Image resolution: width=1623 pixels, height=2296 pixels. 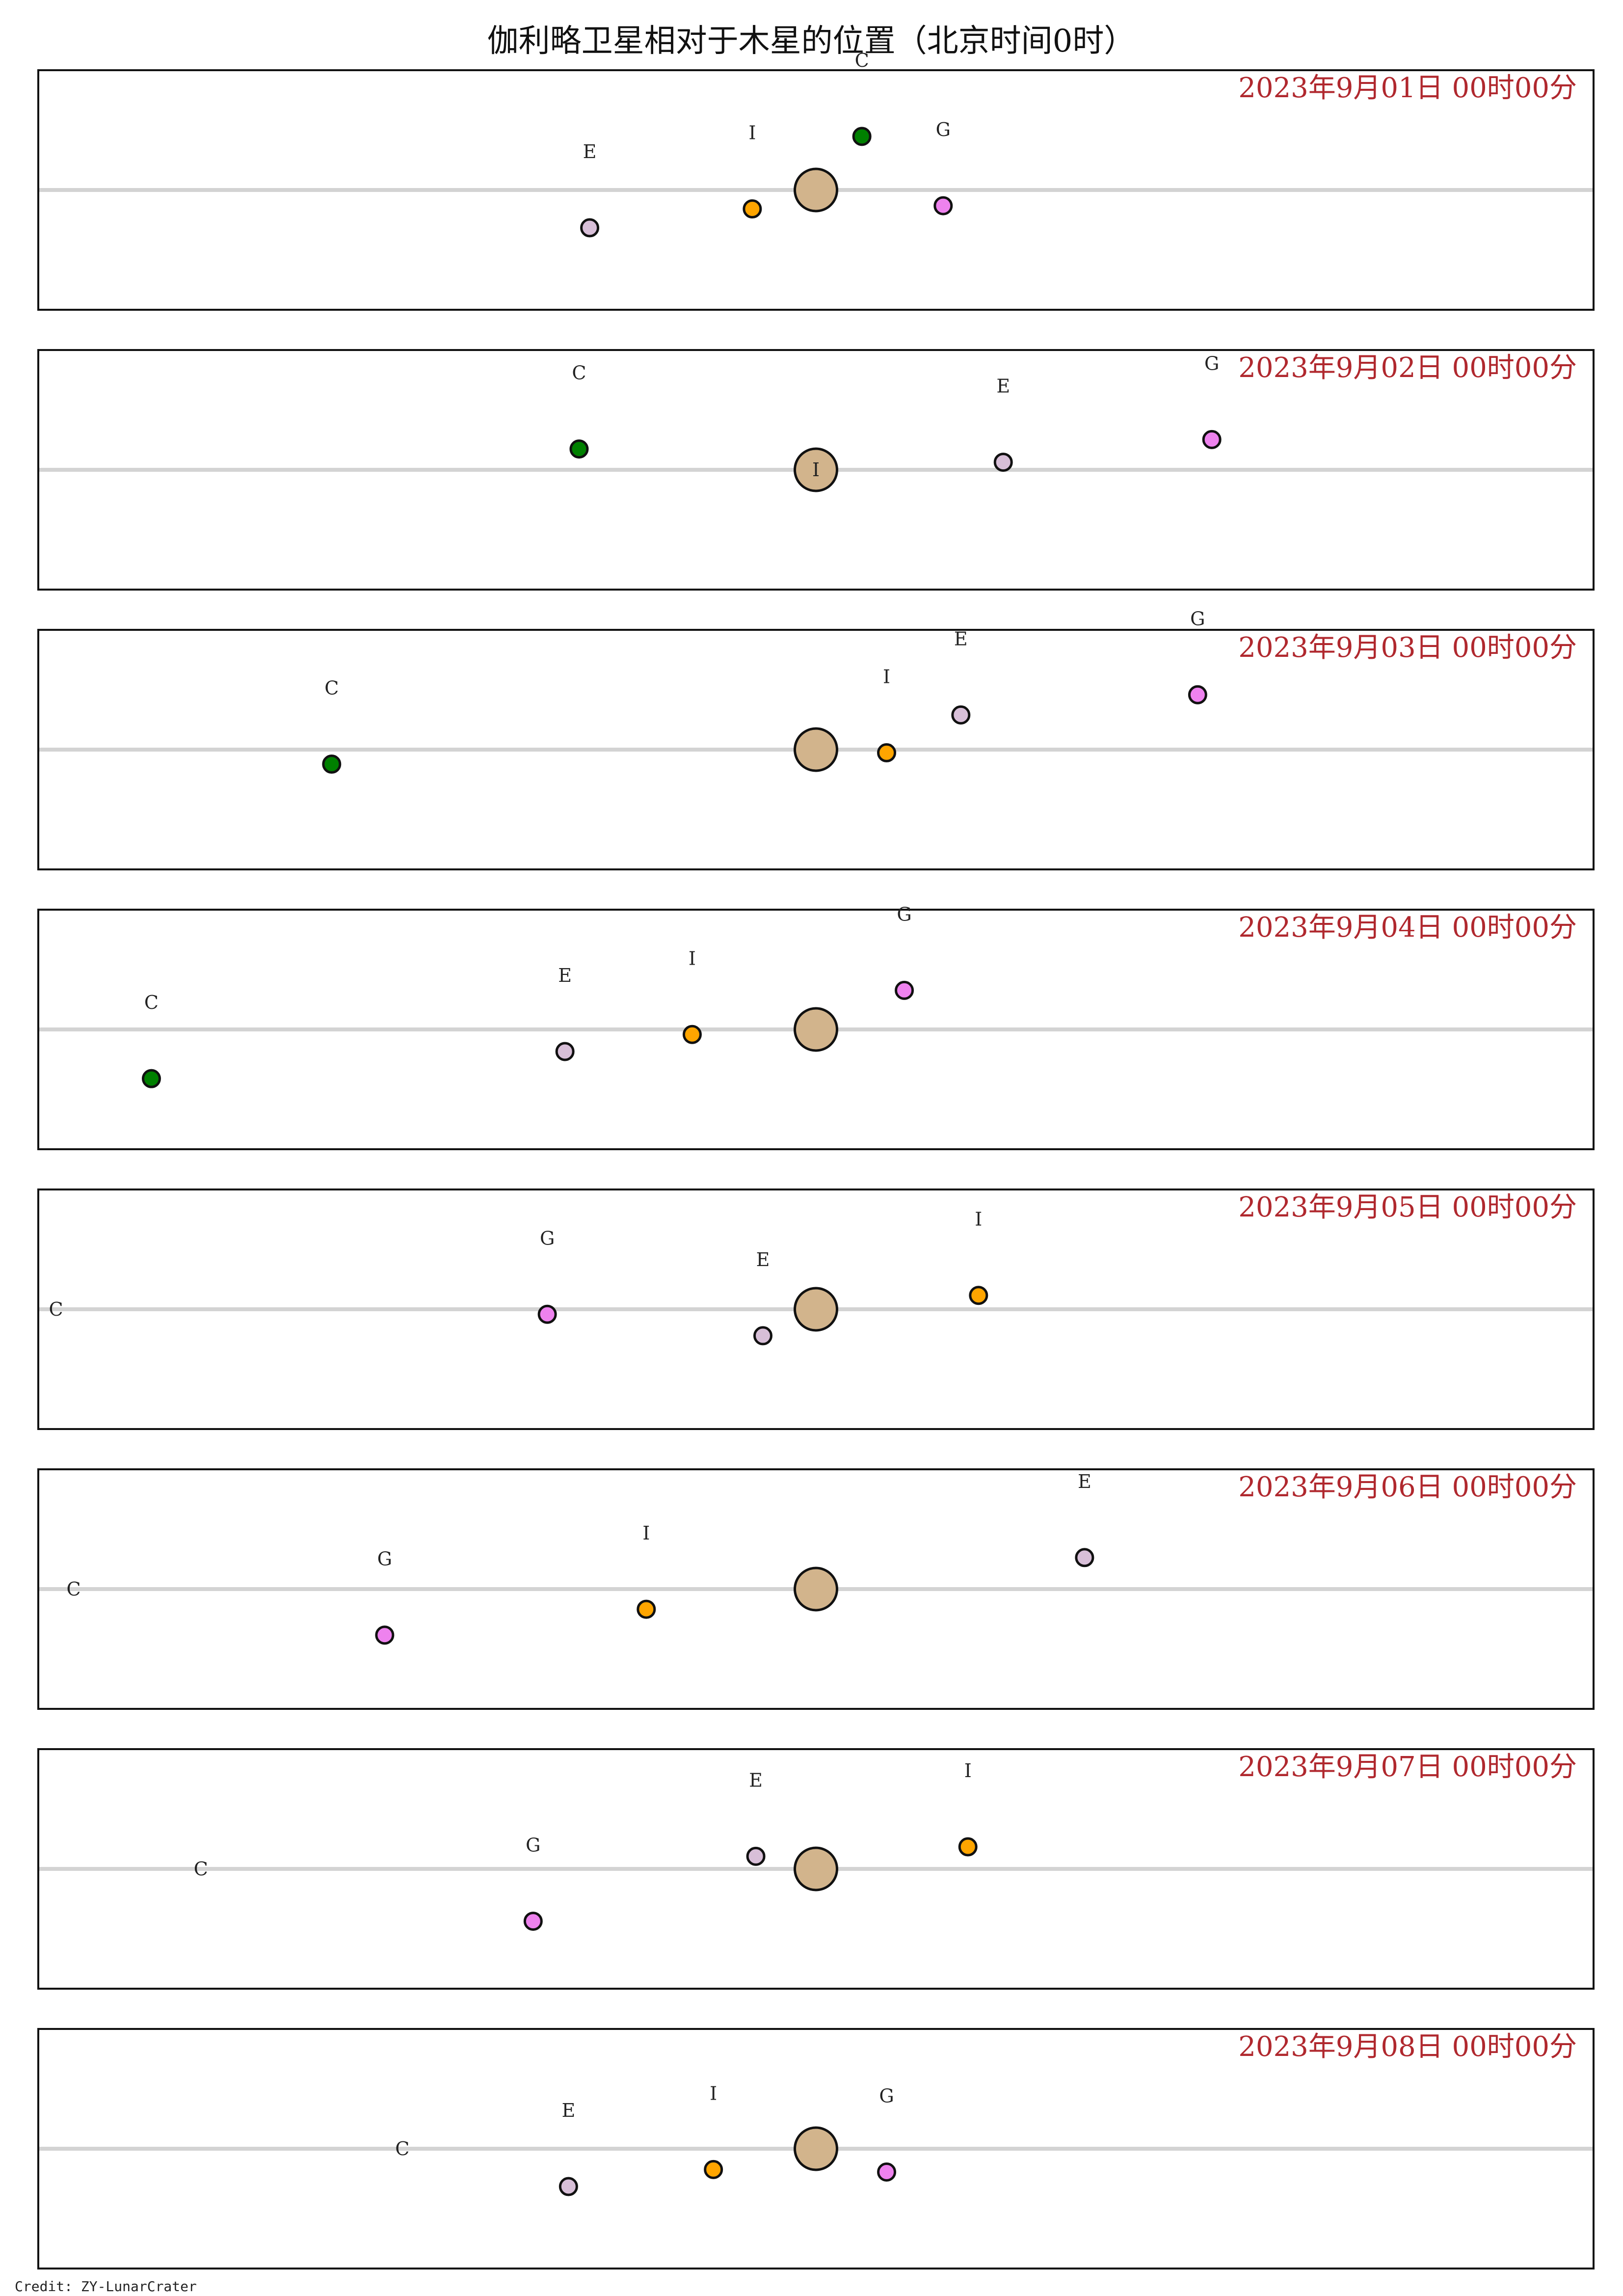 I want to click on date-label: 2023年9月01日 00时00分, so click(x=1407, y=88).